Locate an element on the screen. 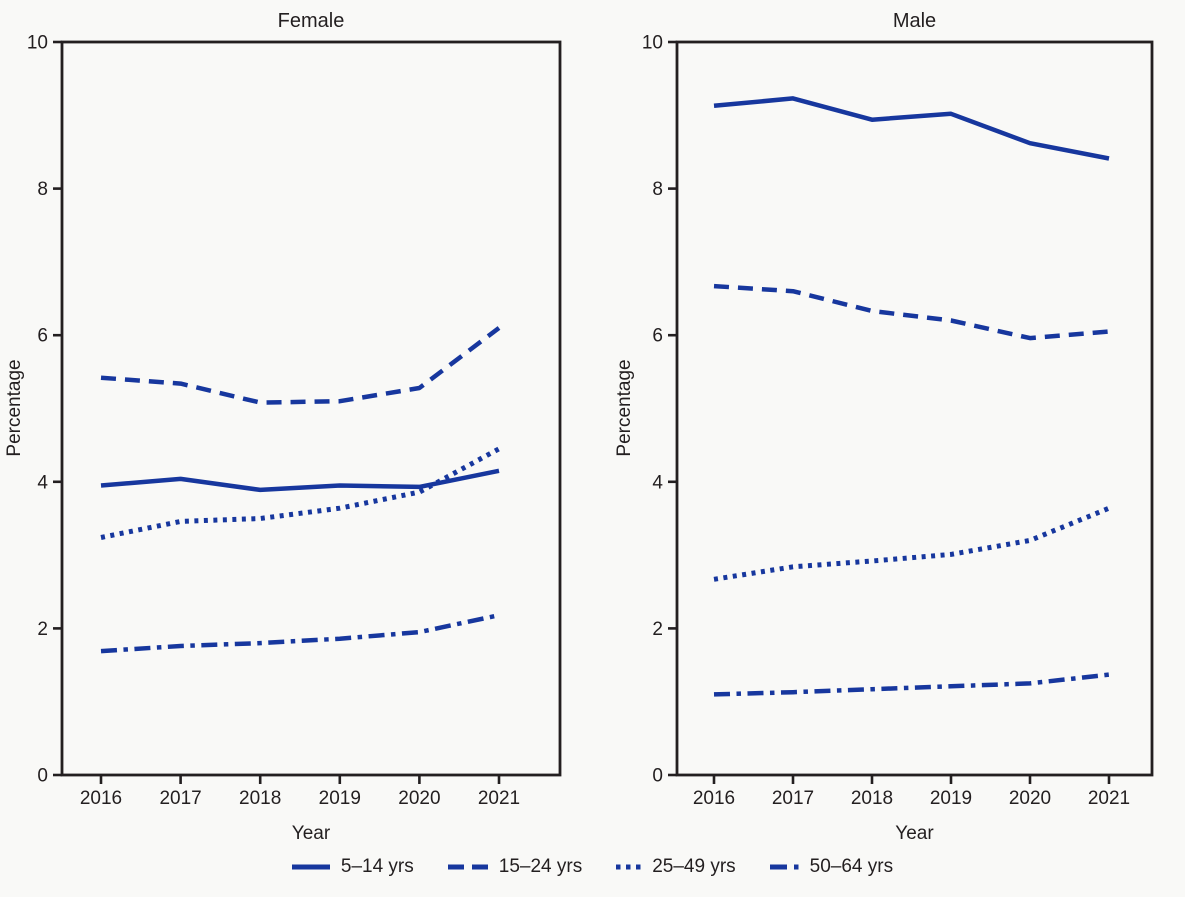 This screenshot has height=897, width=1185. legend-item-25-49-yrs: 25–49 yrs is located at coordinates (676, 867).